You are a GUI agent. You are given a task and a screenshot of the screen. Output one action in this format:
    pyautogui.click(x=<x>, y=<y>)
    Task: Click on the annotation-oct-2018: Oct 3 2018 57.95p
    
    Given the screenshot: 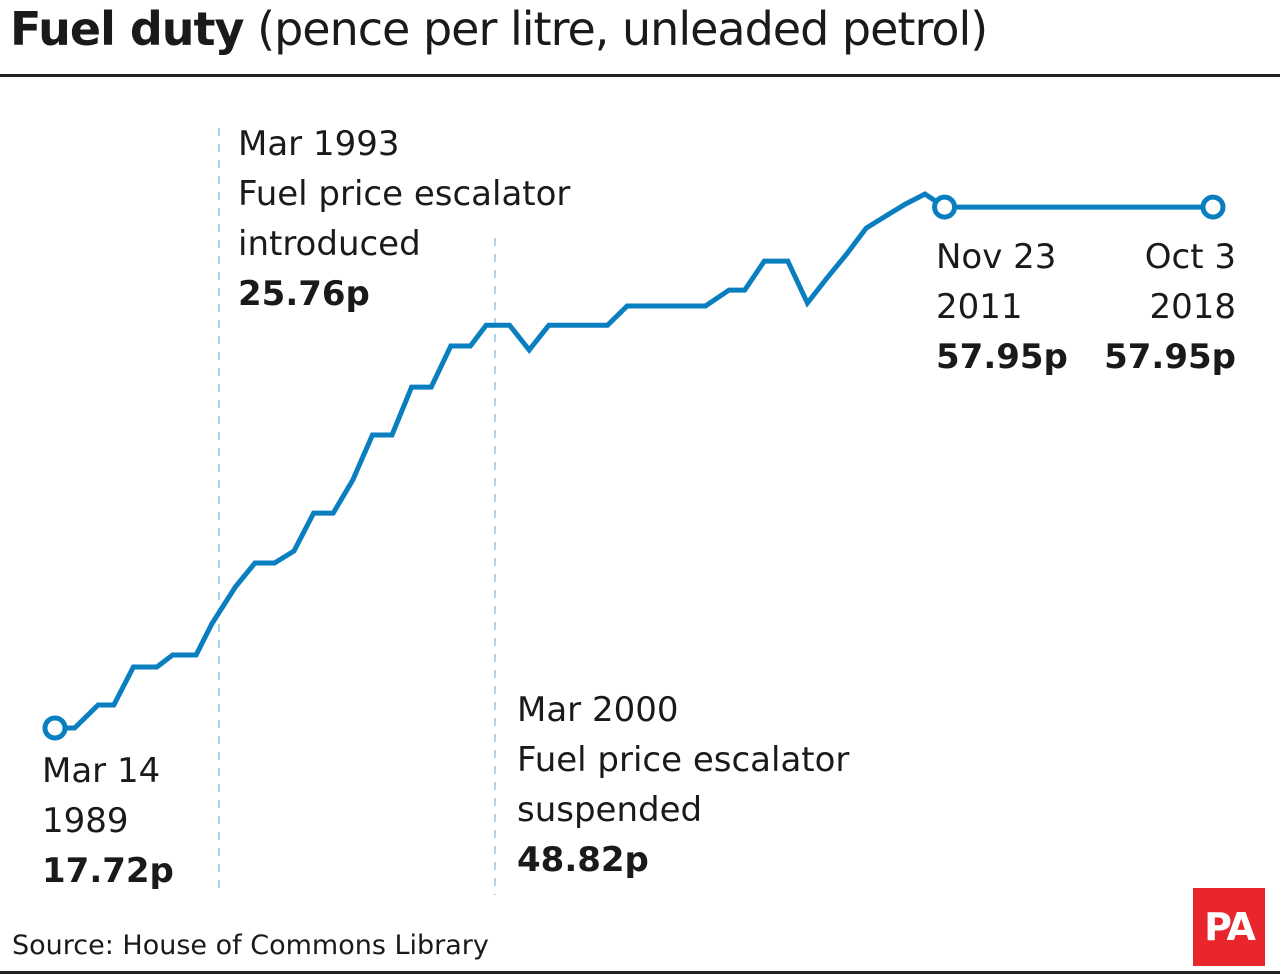 What is the action you would take?
    pyautogui.click(x=1170, y=307)
    